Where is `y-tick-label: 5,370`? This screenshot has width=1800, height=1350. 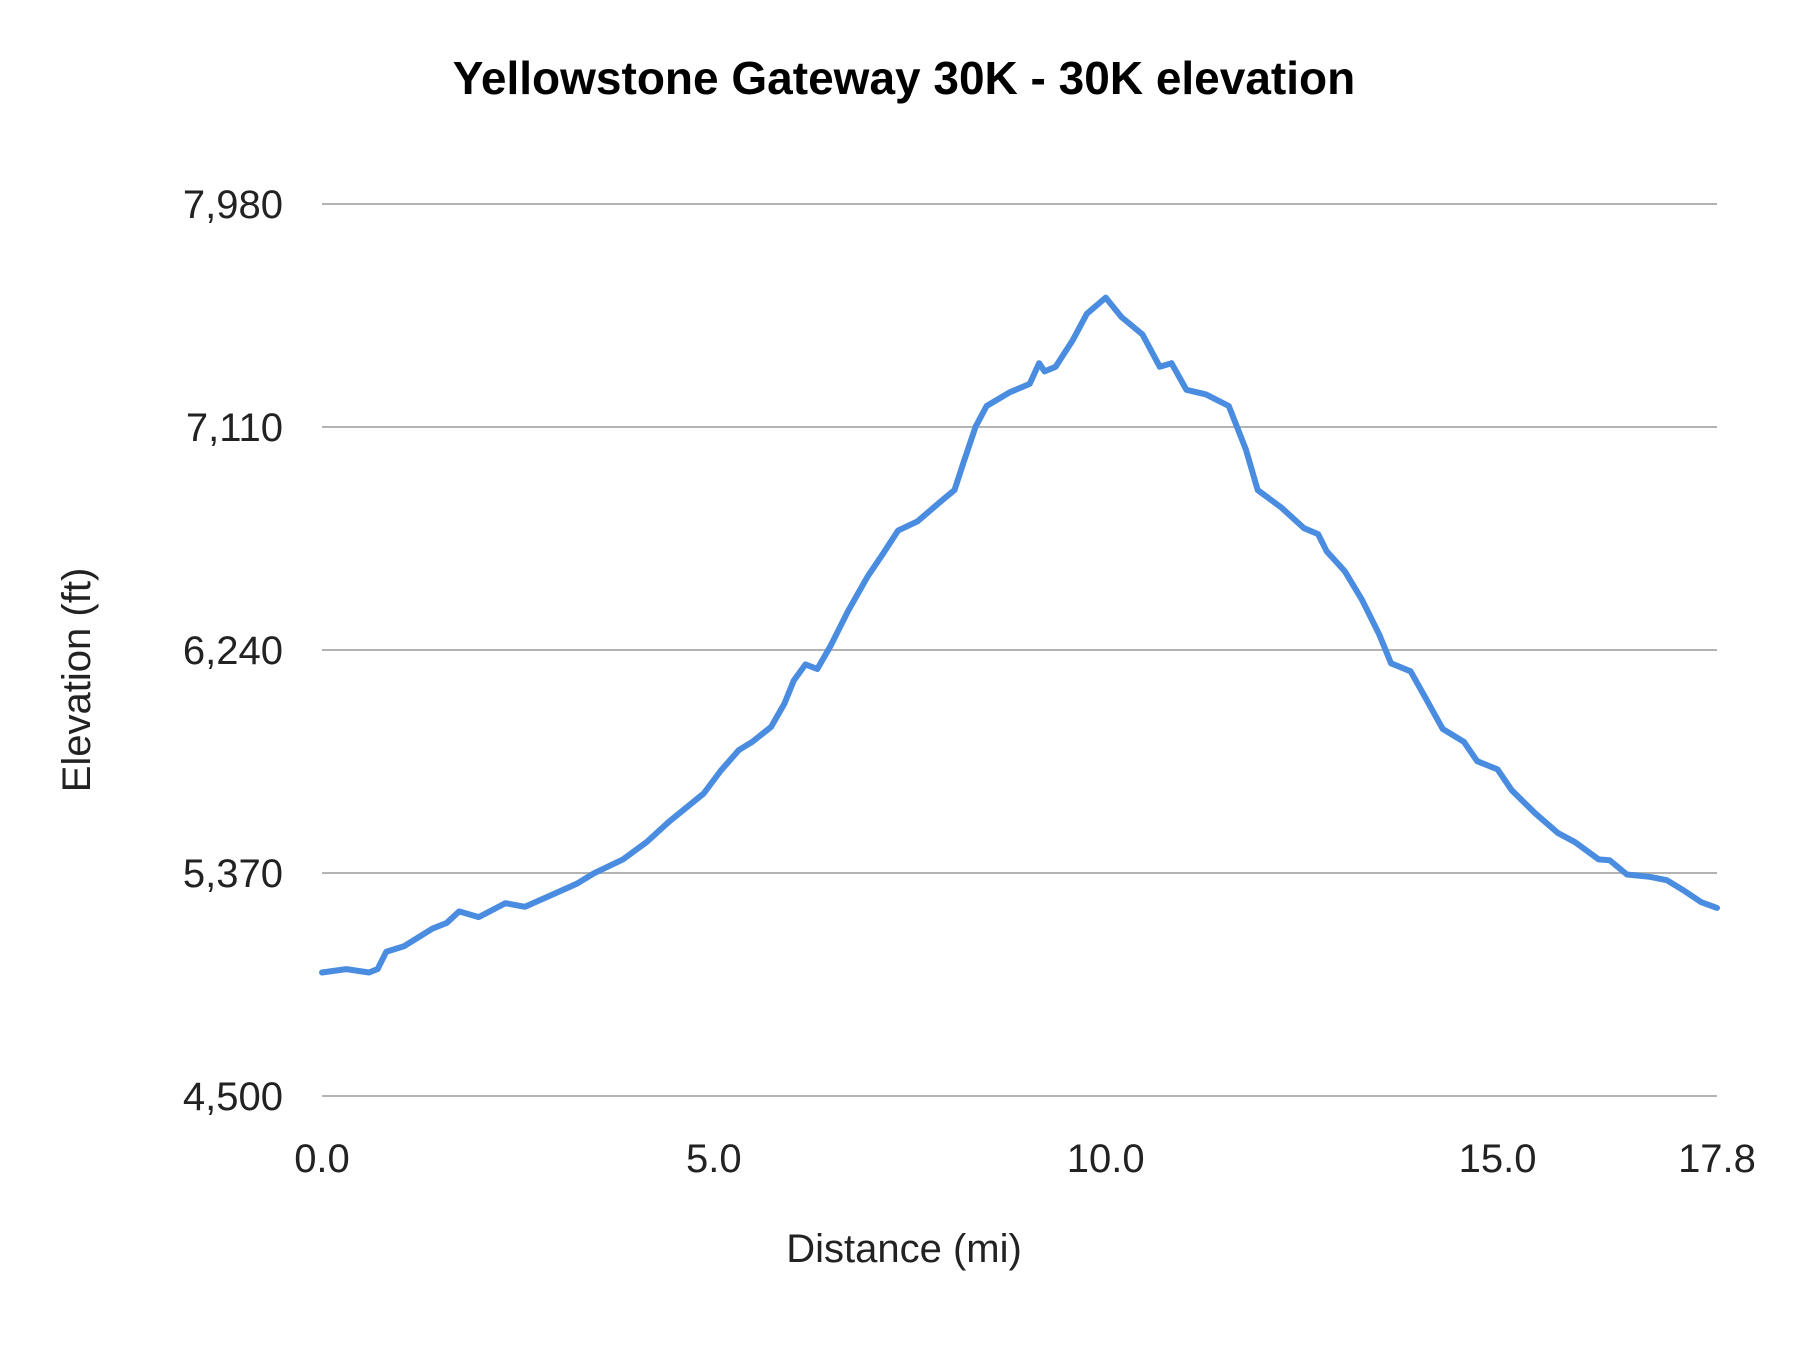 y-tick-label: 5,370 is located at coordinates (233, 874).